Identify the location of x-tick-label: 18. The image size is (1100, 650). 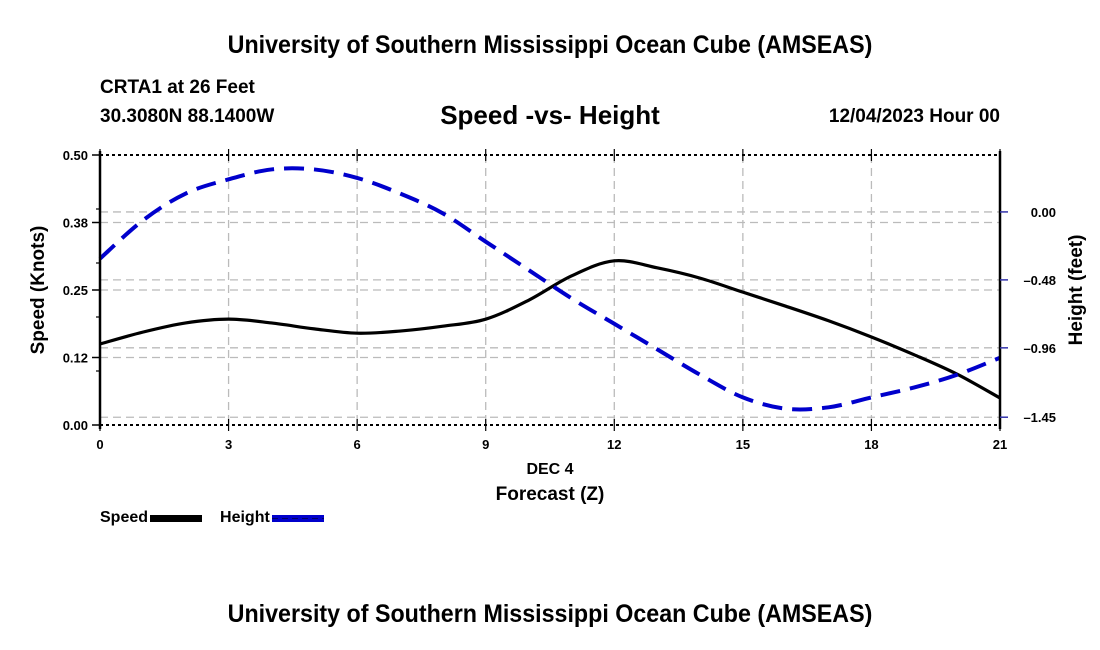
(871, 444).